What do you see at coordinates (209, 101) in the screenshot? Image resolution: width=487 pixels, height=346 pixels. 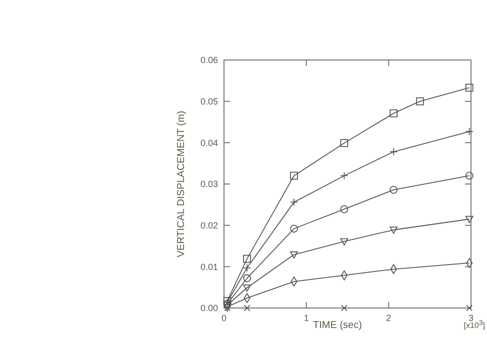 I see `y-tick-label: 0.05` at bounding box center [209, 101].